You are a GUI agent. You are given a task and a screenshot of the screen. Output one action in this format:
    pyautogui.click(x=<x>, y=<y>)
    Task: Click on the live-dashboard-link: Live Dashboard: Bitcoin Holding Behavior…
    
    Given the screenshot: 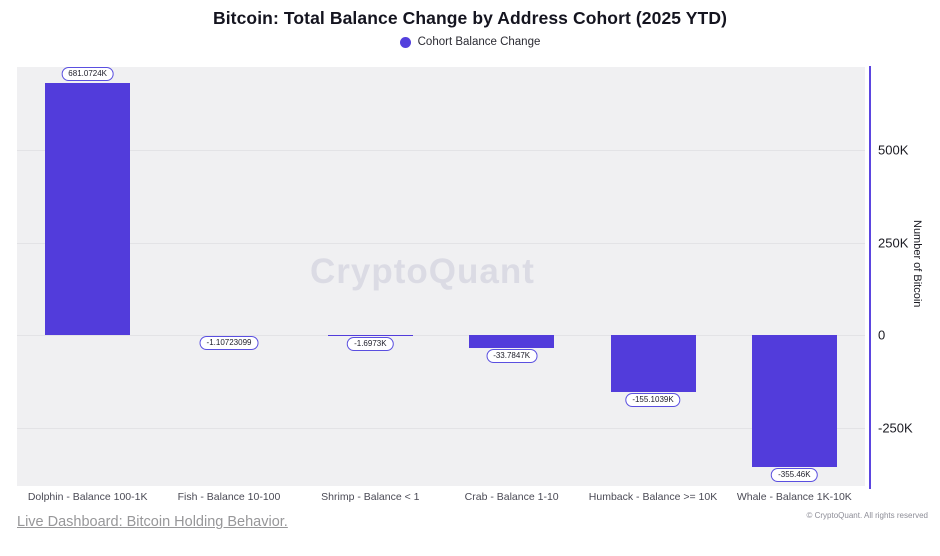 What is the action you would take?
    pyautogui.click(x=152, y=522)
    